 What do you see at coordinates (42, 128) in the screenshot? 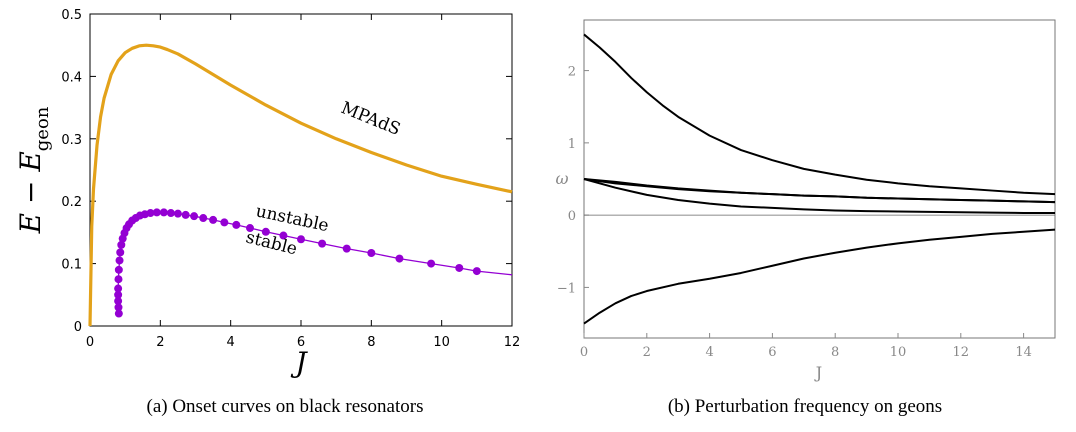
I see `y-axis-label-sub: geon` at bounding box center [42, 128].